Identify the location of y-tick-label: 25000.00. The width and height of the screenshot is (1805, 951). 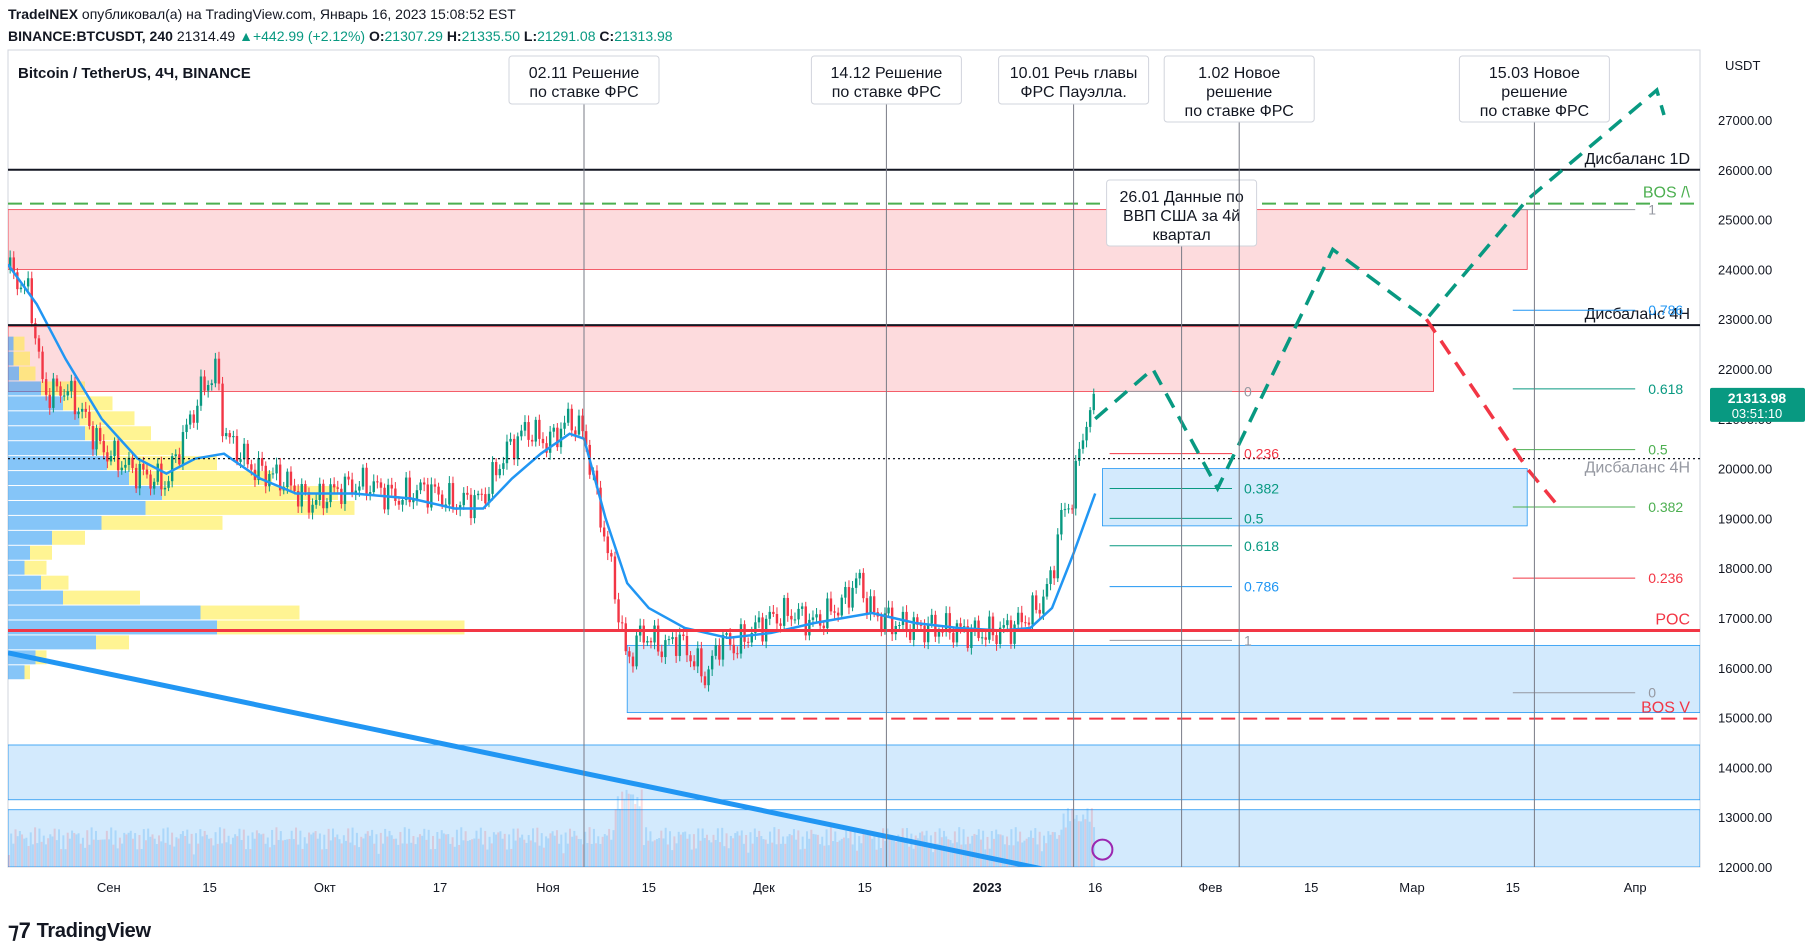
(1745, 220).